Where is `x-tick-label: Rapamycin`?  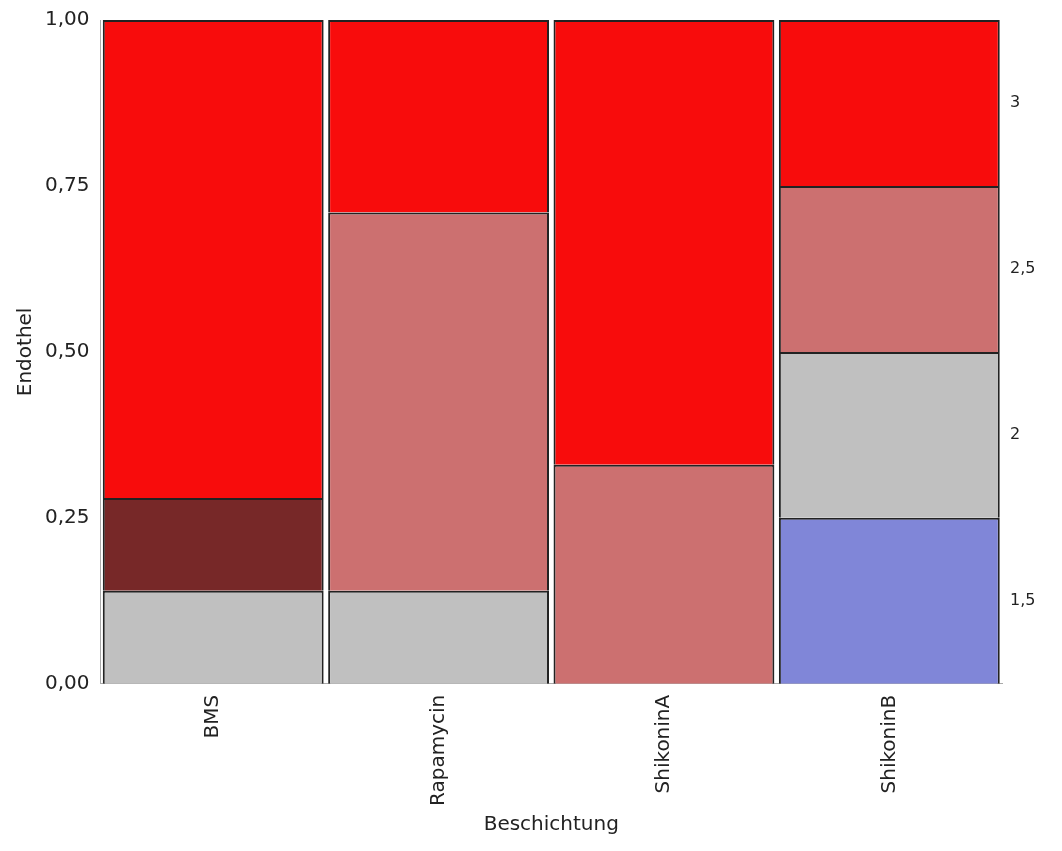
x-tick-label: Rapamycin is located at coordinates (436, 750).